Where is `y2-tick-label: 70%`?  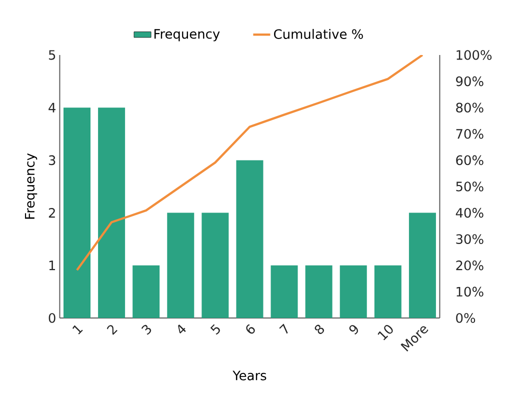
y2-tick-label: 70% is located at coordinates (470, 134).